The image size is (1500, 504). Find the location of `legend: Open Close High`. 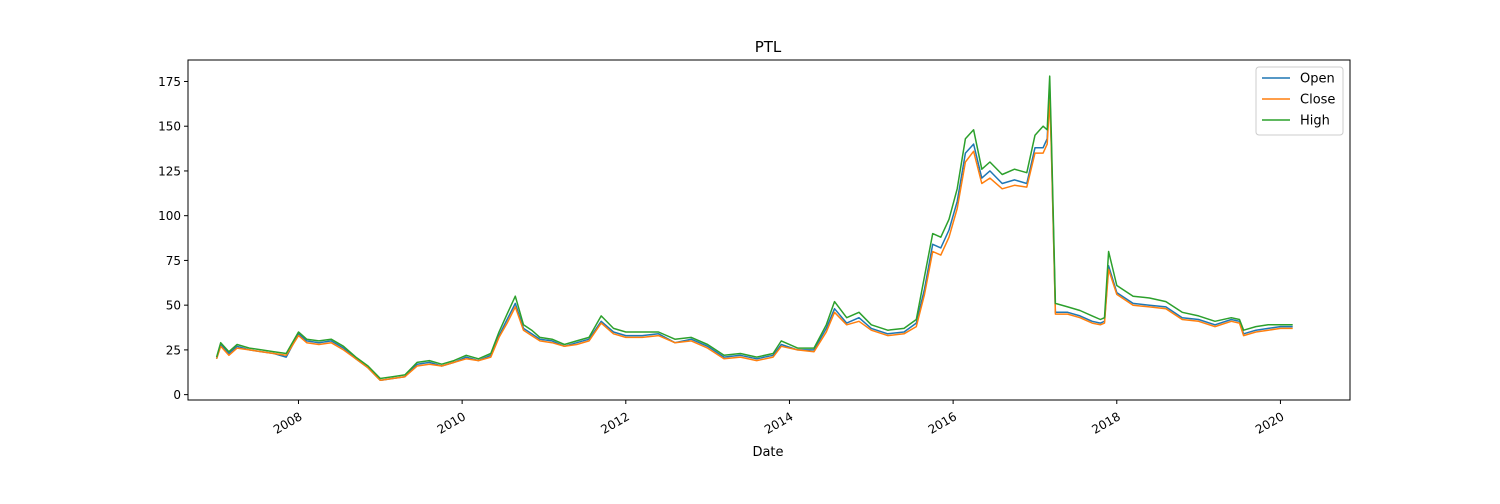

legend: Open Close High is located at coordinates (1299, 101).